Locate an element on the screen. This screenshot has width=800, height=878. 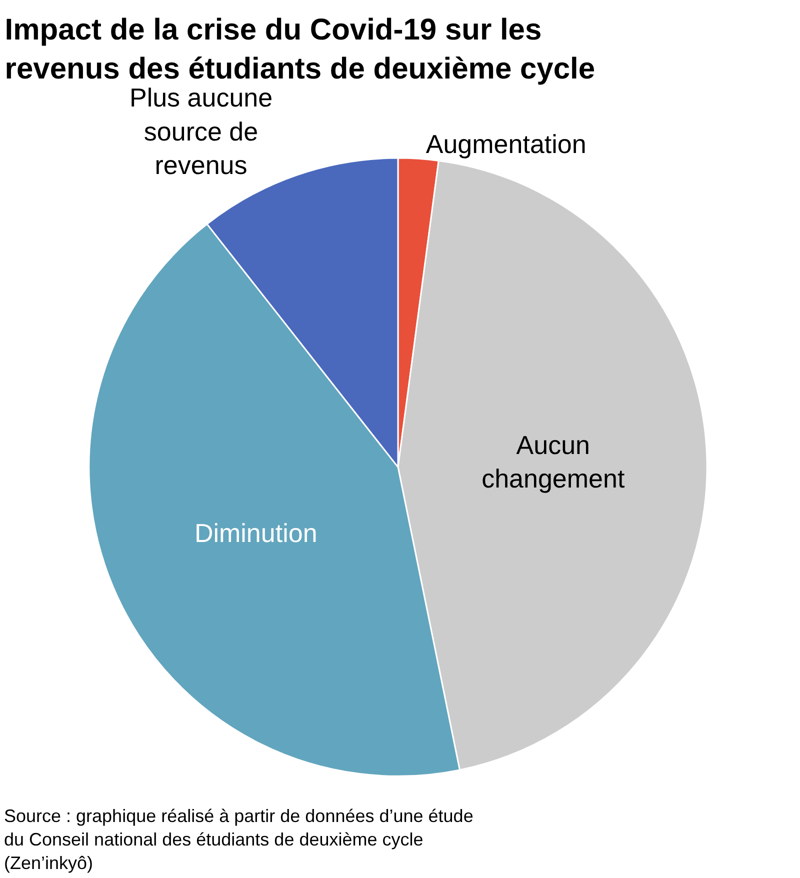
source-note: Source : graphique réalisé à partir de données d’une étude du Conseil national des étudiants de deuxième cycle (Zen’inkyô) is located at coordinates (239, 839).